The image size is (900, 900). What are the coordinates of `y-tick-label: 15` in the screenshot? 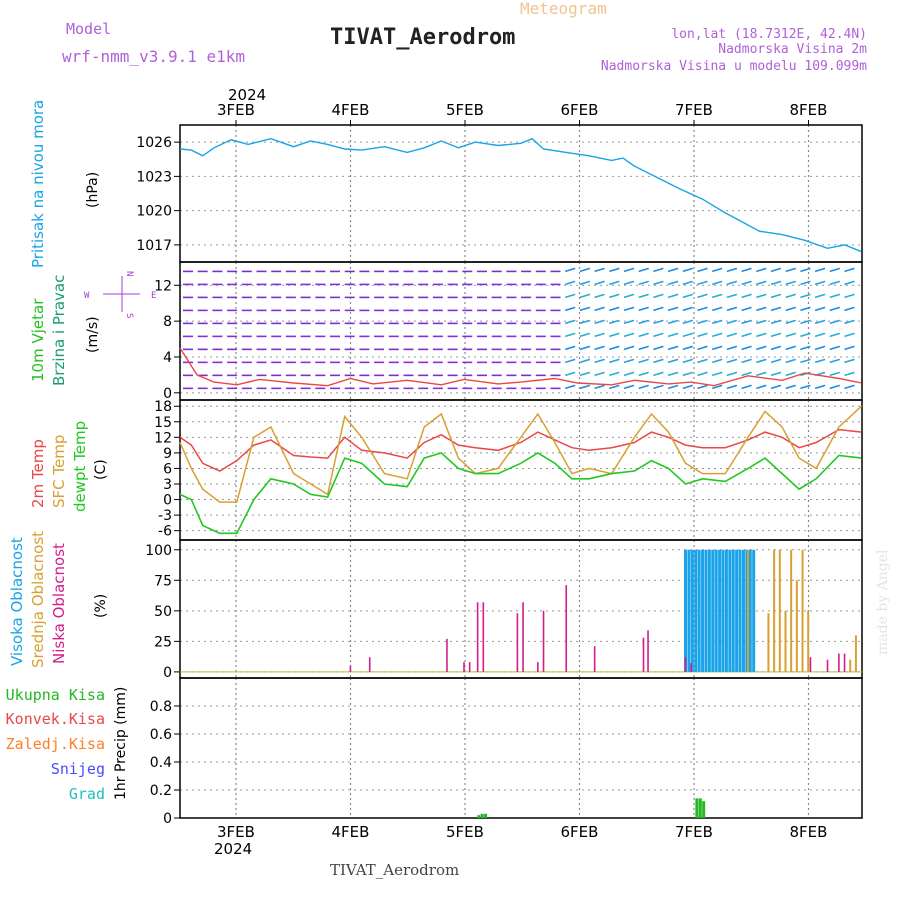 It's located at (163, 423).